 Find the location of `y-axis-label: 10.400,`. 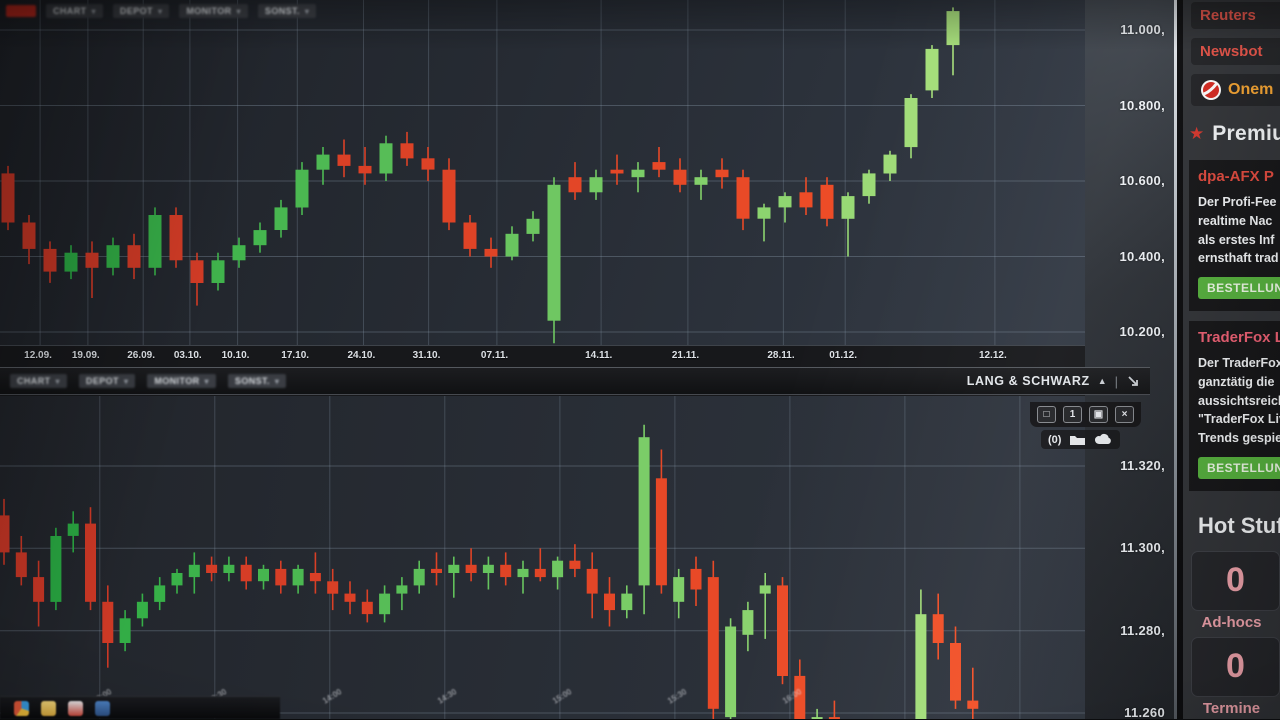

y-axis-label: 10.400, is located at coordinates (1142, 256).